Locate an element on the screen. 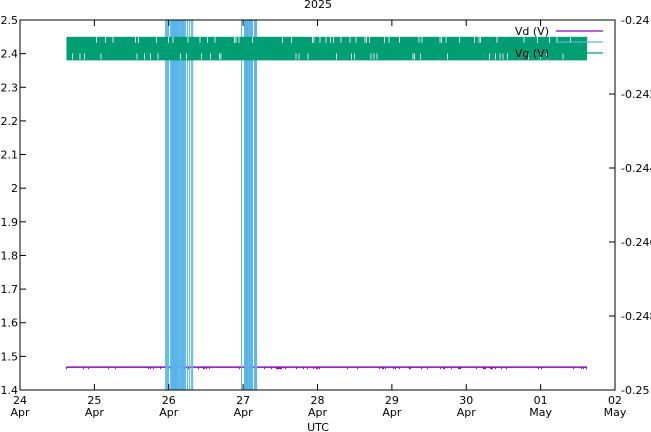  legend: Vd (V) Vg (V) is located at coordinates (559, 42).